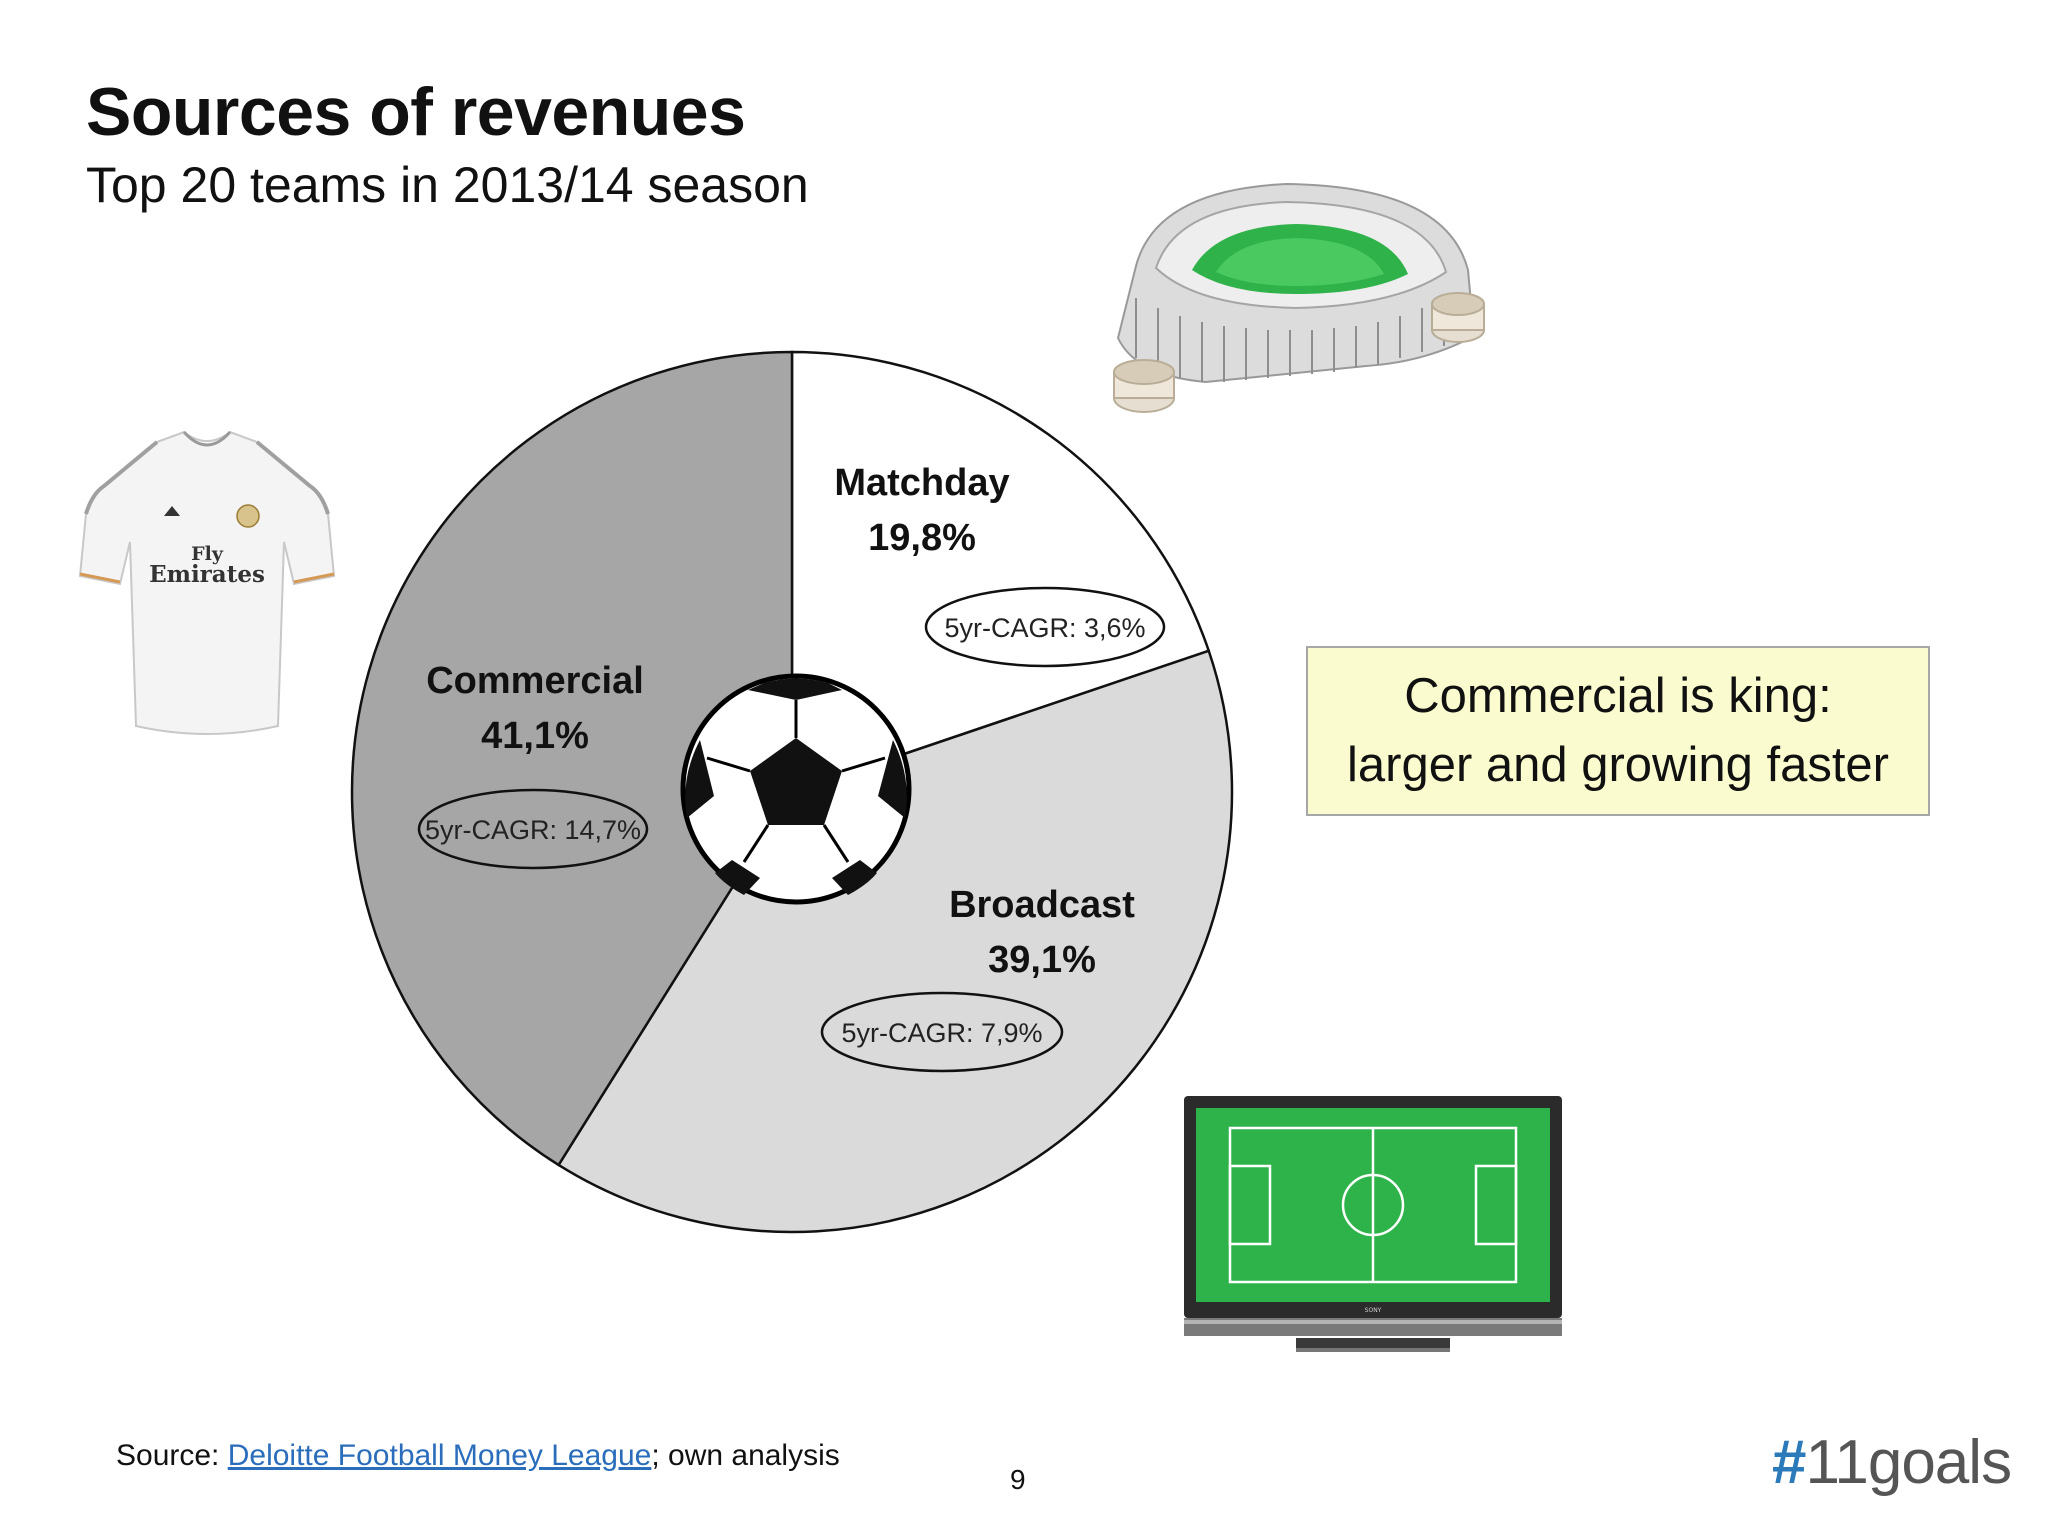 The width and height of the screenshot is (2048, 1536). I want to click on slide-title: Sources of revenues, so click(416, 112).